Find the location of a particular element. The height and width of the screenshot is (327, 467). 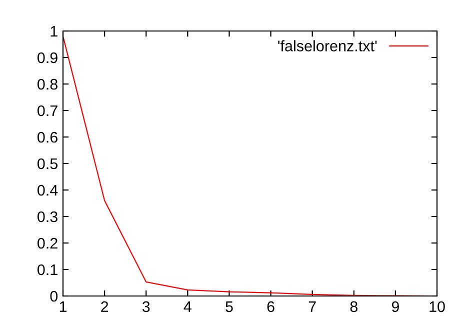

y-tick-label: 0.1 is located at coordinates (48, 270).